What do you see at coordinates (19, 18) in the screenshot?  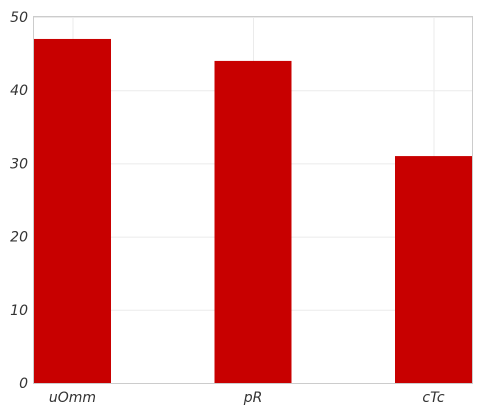 I see `y-tick-label: 50` at bounding box center [19, 18].